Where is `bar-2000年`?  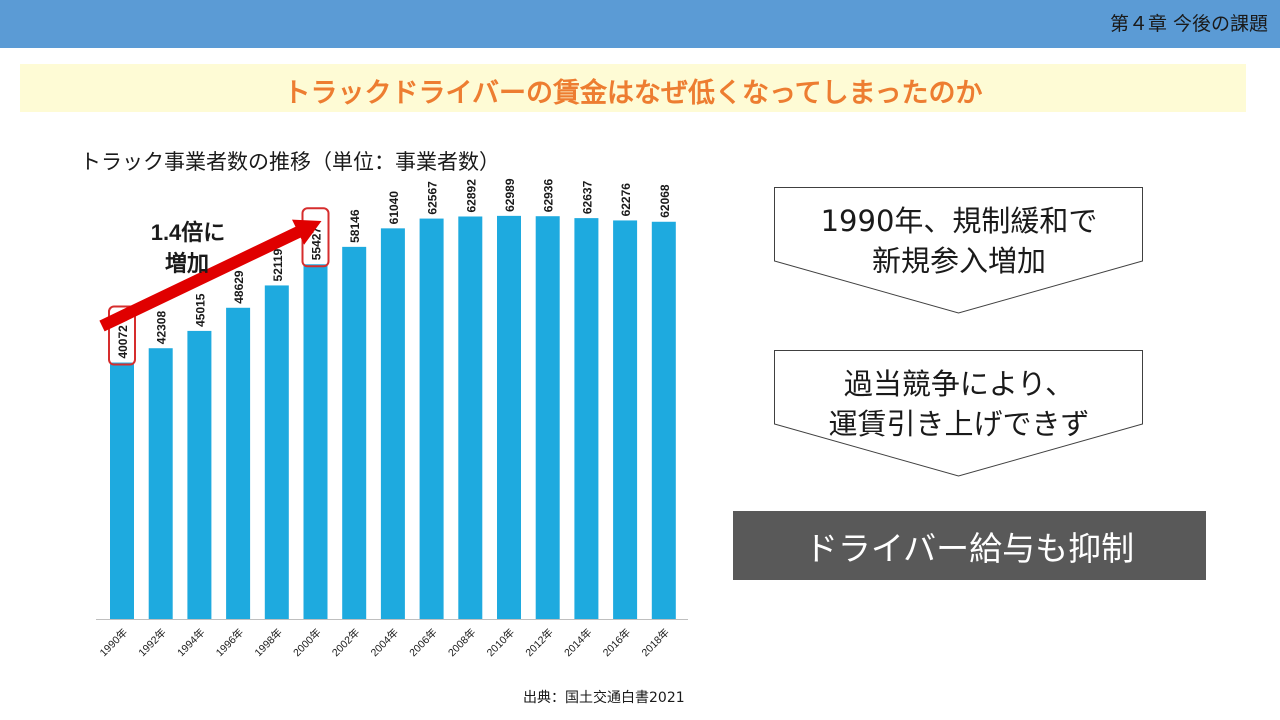
bar-2000年 is located at coordinates (315, 441).